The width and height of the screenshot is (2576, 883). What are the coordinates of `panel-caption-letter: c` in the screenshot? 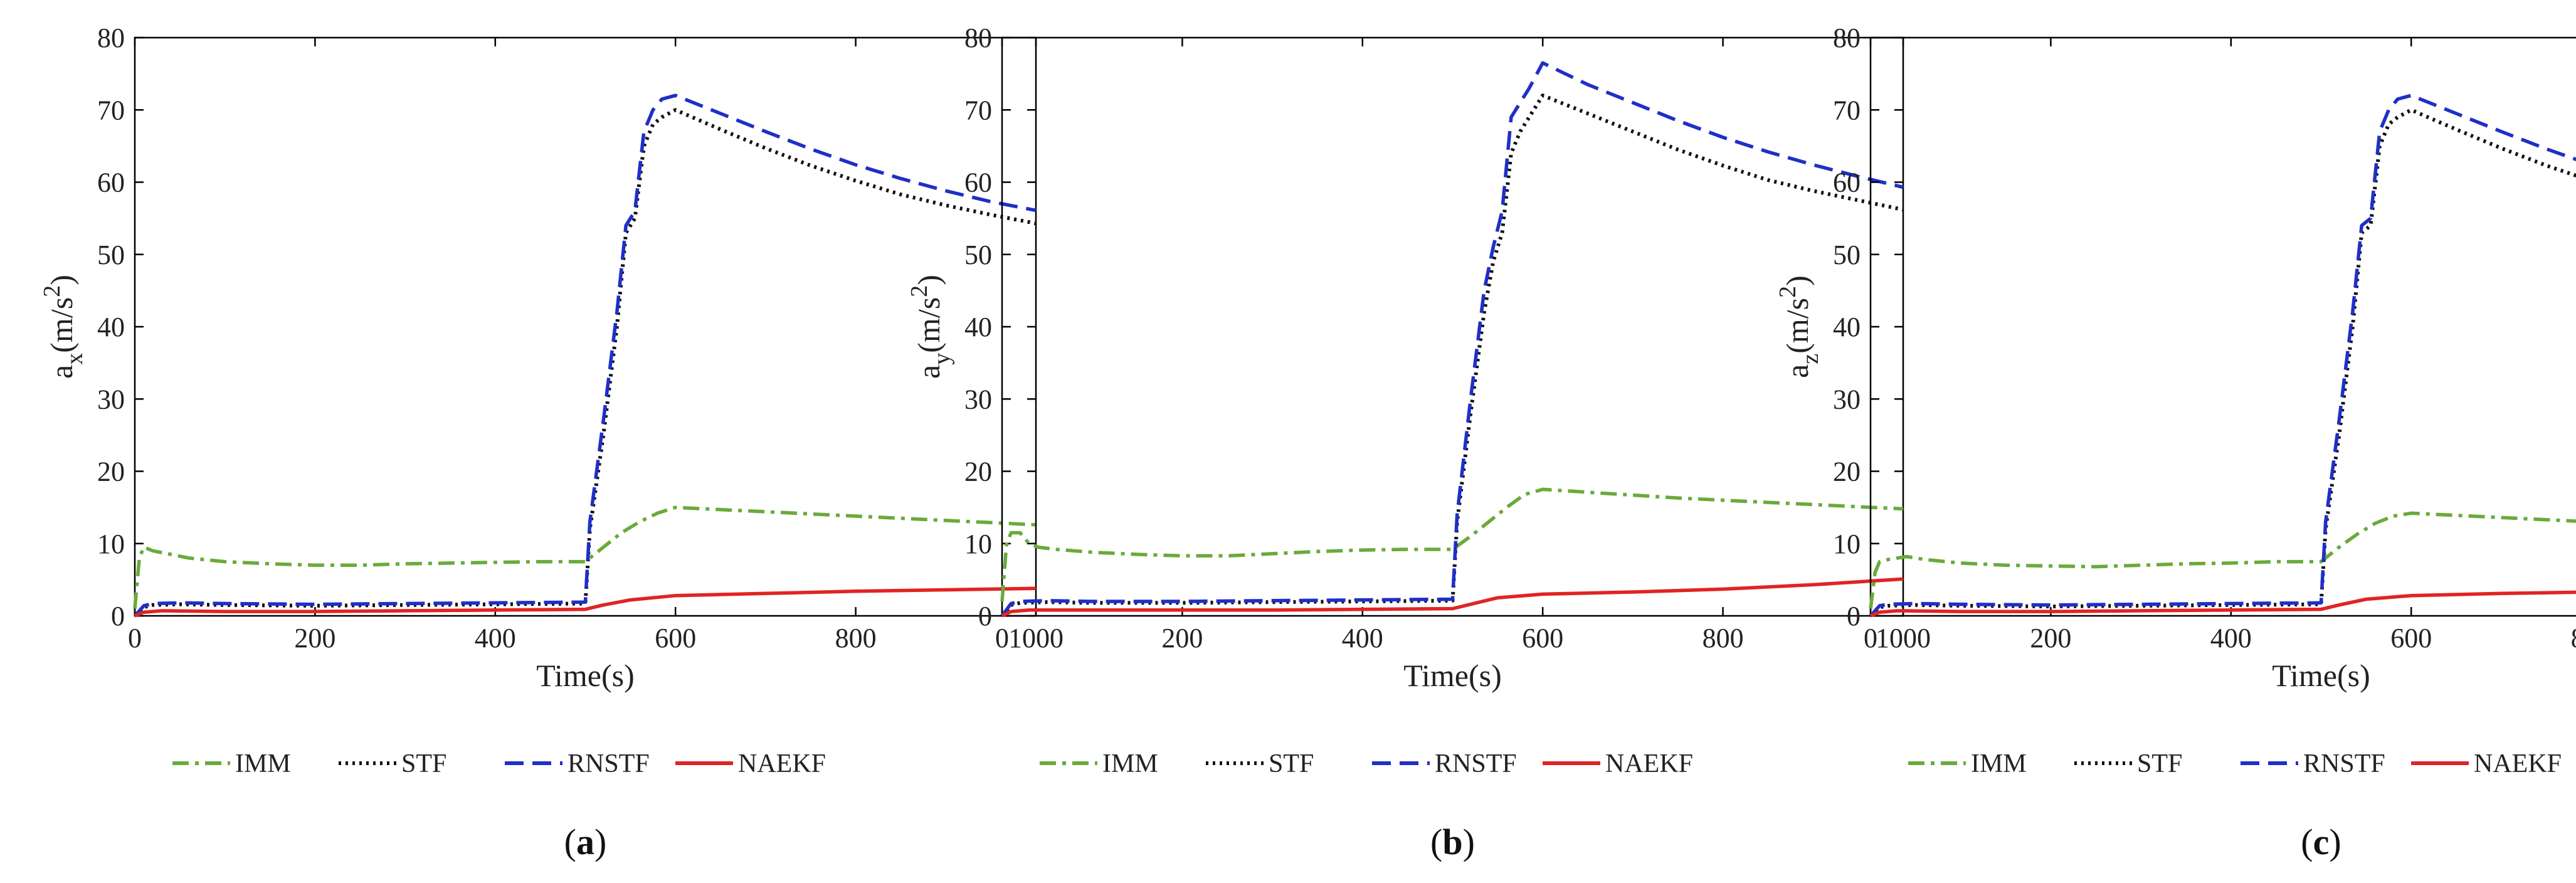 It's located at (2321, 842).